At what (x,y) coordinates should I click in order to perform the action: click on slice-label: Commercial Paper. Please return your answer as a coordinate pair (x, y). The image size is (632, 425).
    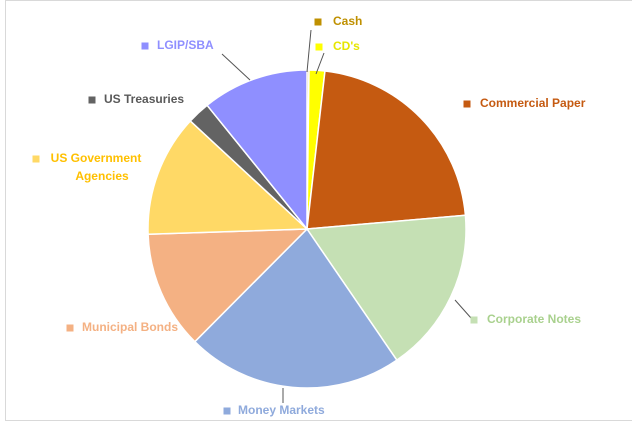
    Looking at the image, I should click on (533, 103).